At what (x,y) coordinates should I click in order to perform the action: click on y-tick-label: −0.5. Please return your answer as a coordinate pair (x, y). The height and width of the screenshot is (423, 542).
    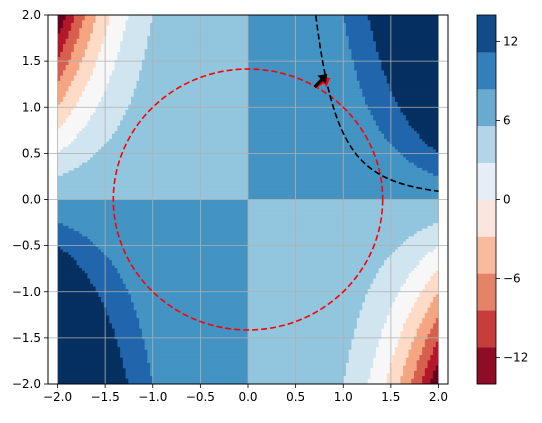
    Looking at the image, I should click on (26, 246).